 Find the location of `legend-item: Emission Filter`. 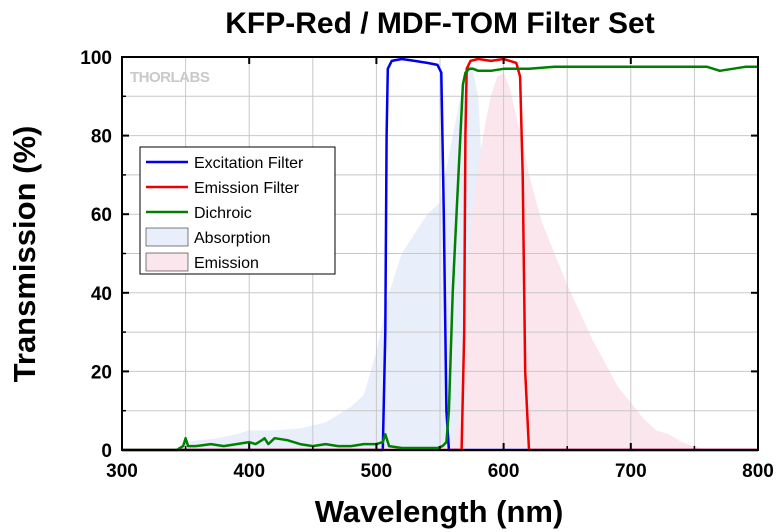

legend-item: Emission Filter is located at coordinates (223, 188).